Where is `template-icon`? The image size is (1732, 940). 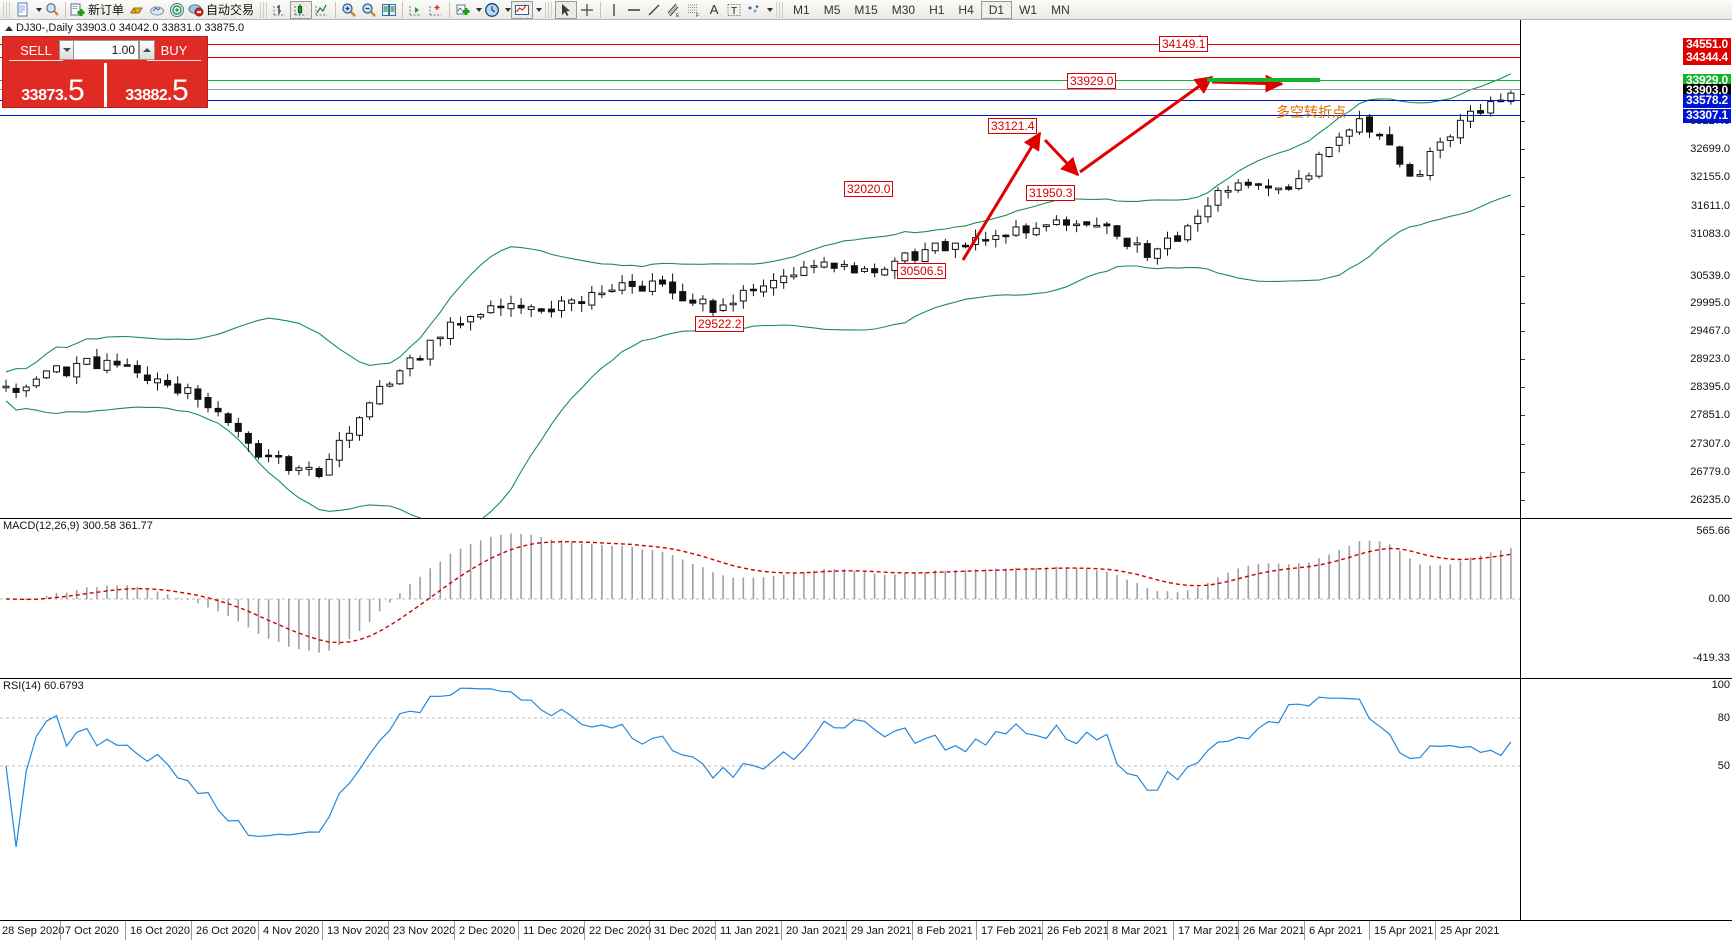
template-icon is located at coordinates (522, 9).